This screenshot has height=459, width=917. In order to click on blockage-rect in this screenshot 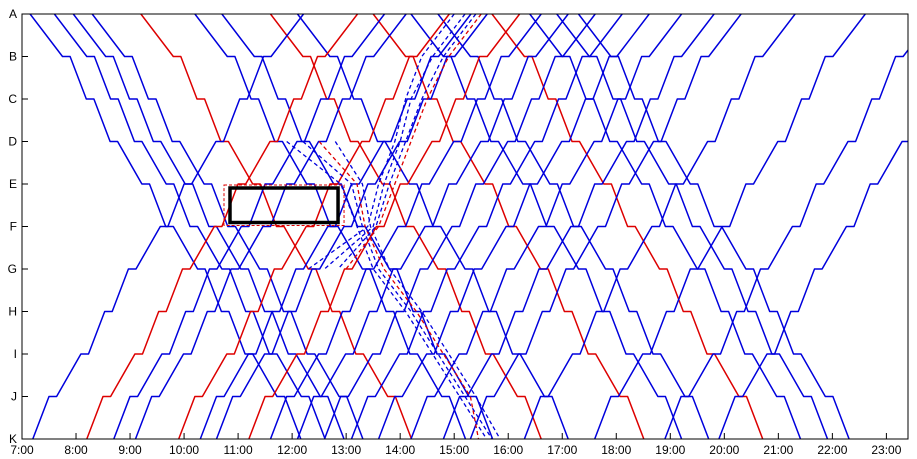, I will do `click(284, 205)`.